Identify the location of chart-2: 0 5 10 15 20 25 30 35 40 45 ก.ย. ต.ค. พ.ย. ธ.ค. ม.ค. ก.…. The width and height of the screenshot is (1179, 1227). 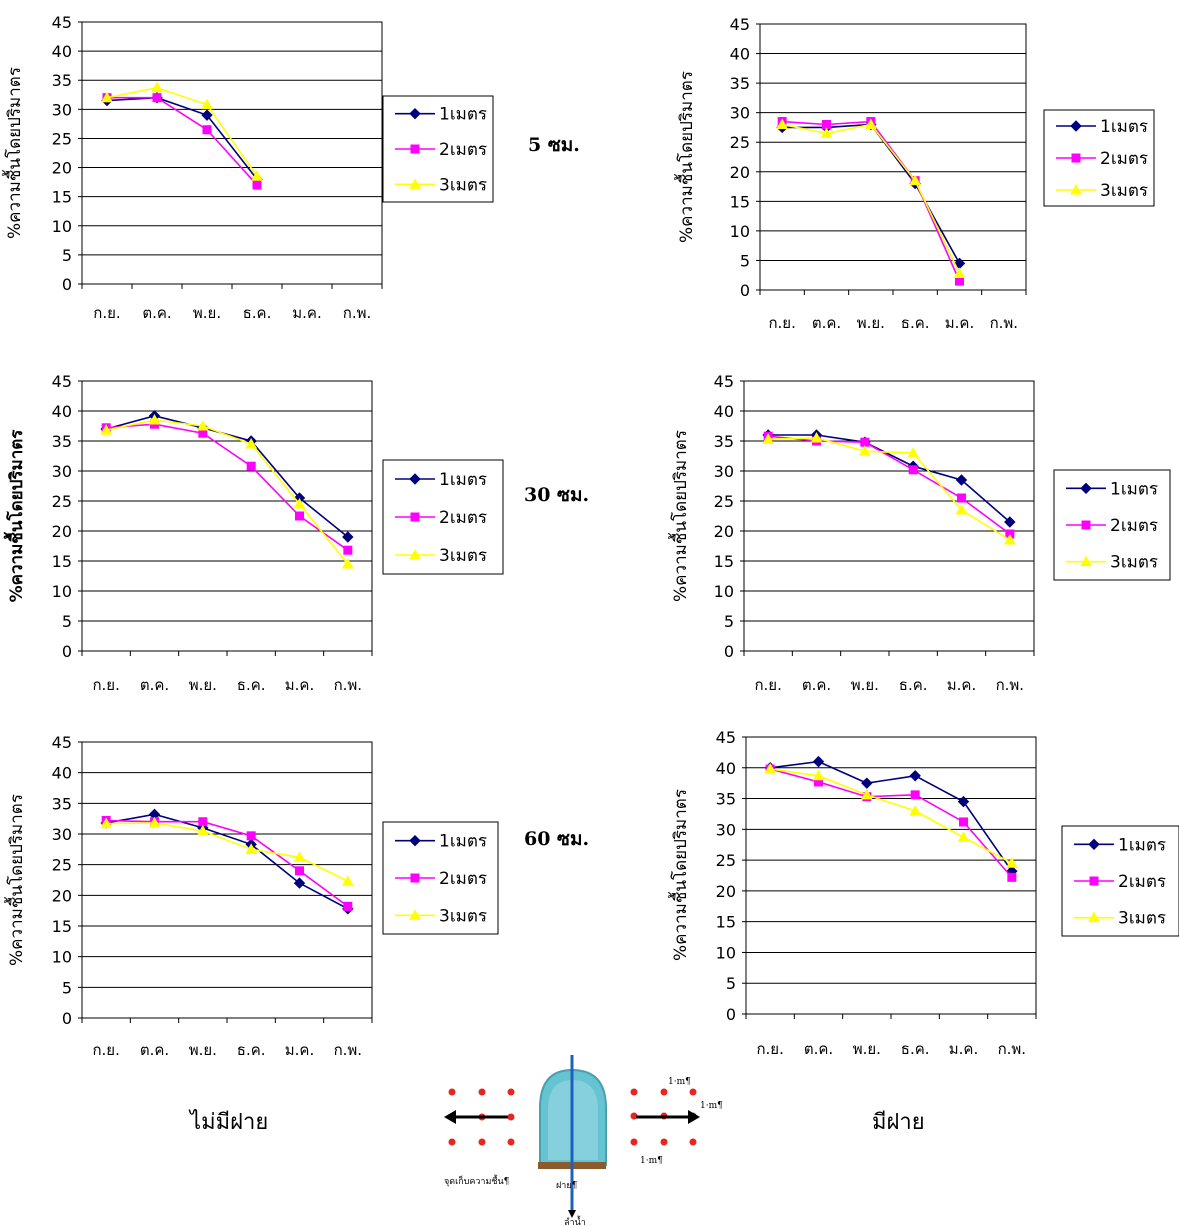
(914, 173).